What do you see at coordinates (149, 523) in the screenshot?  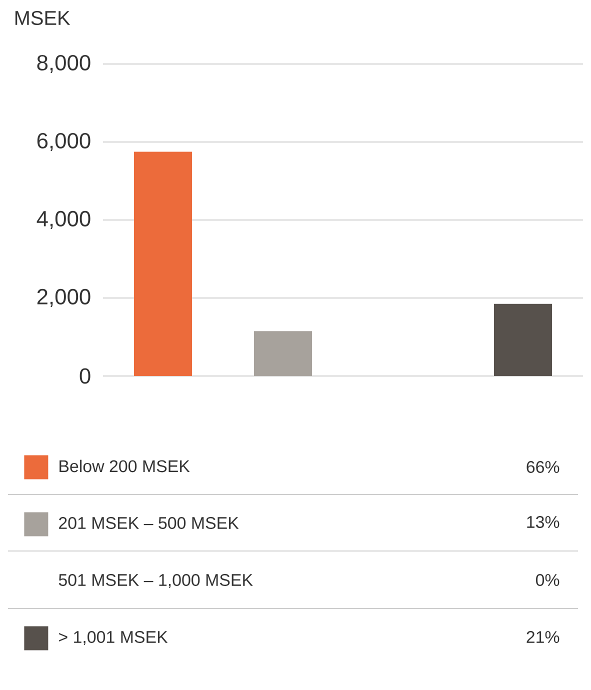 I see `legend-label: 201 MSEK – 500 MSEK` at bounding box center [149, 523].